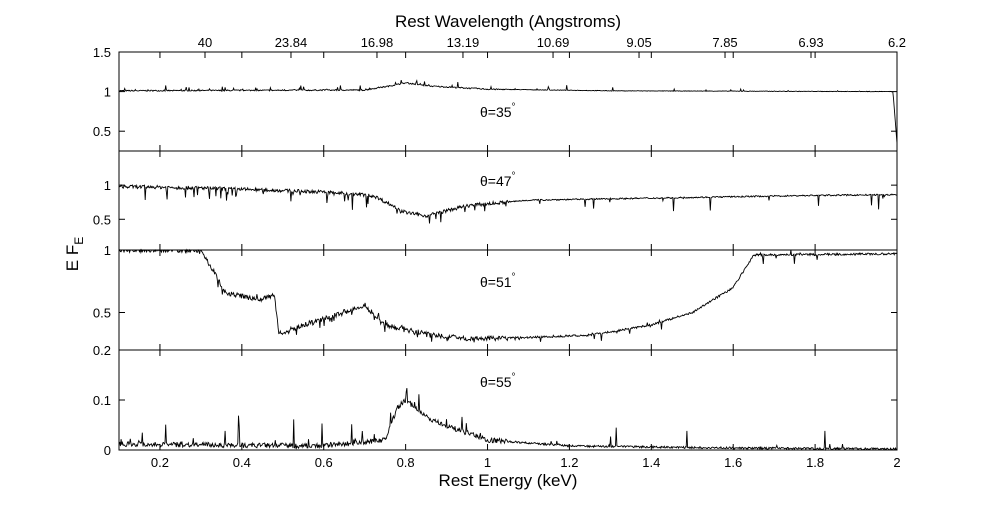  I want to click on xtick-label-1: 0.4, so click(242, 462).